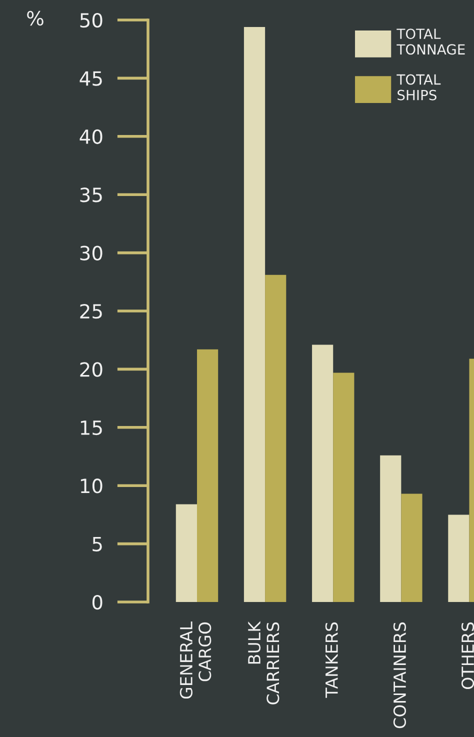 The width and height of the screenshot is (474, 737). What do you see at coordinates (196, 660) in the screenshot?
I see `x-tick-label: GENERAL CARGO` at bounding box center [196, 660].